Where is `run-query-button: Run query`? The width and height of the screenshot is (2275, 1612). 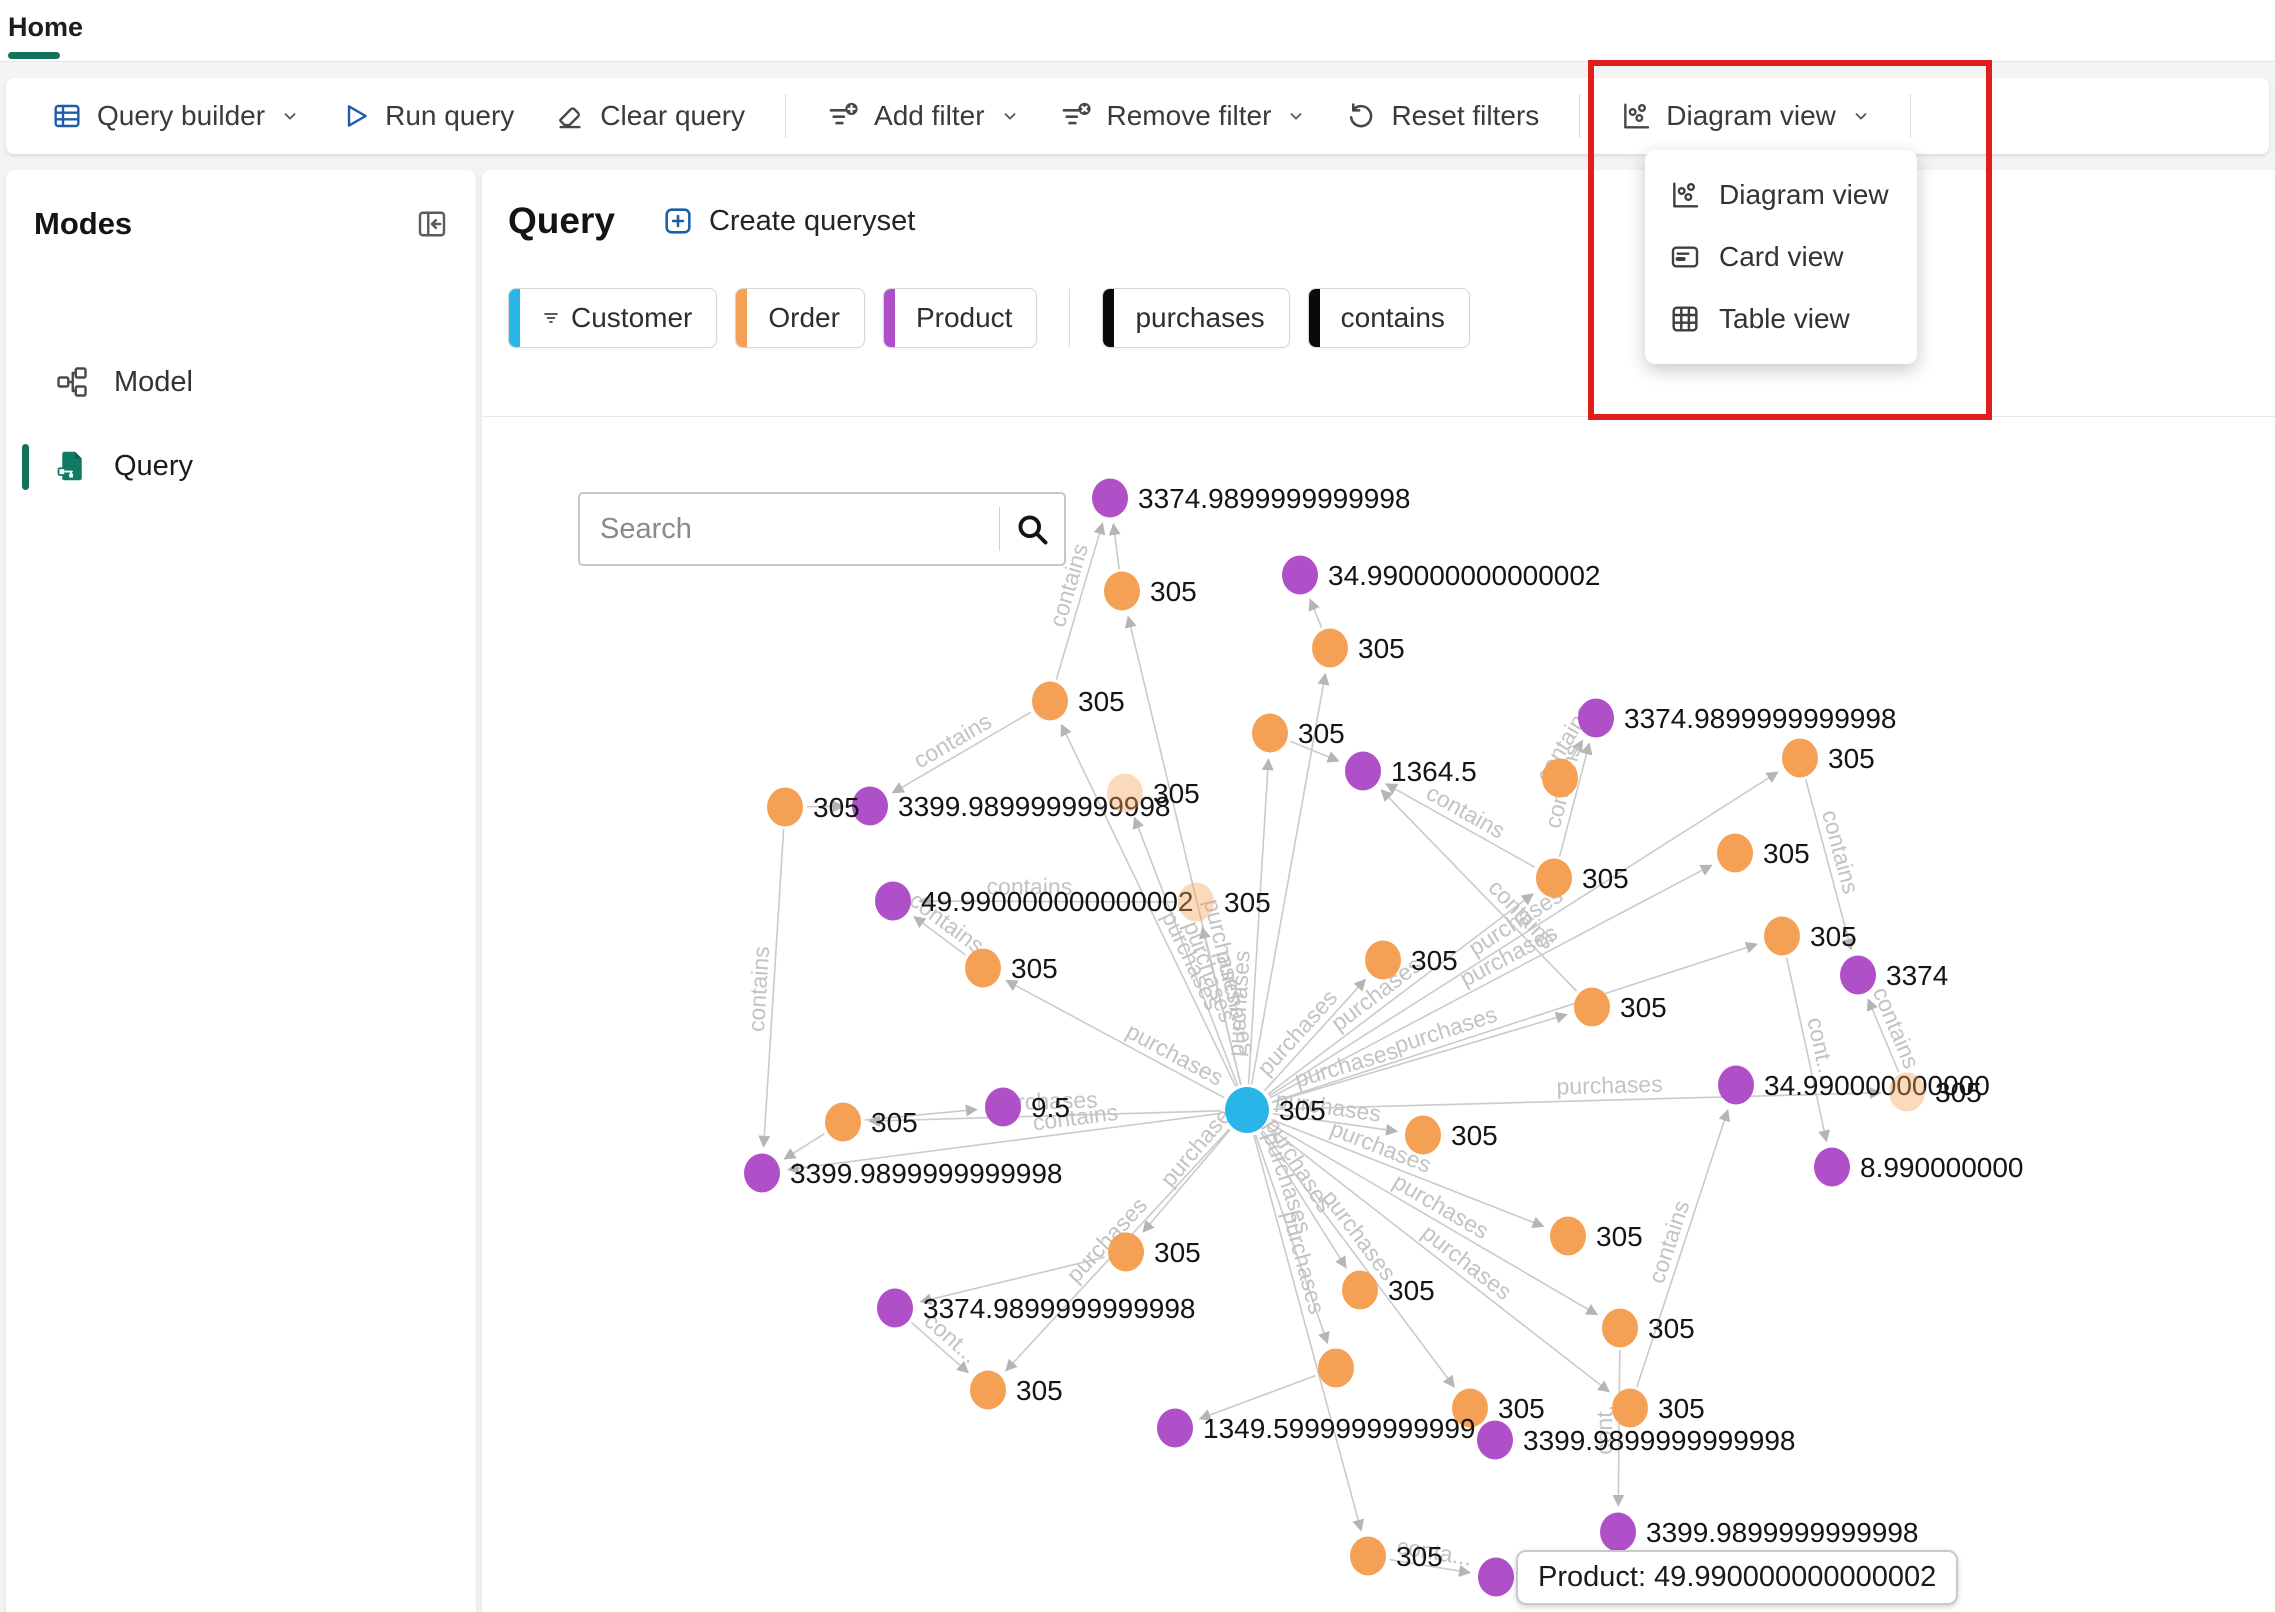 run-query-button: Run query is located at coordinates (426, 116).